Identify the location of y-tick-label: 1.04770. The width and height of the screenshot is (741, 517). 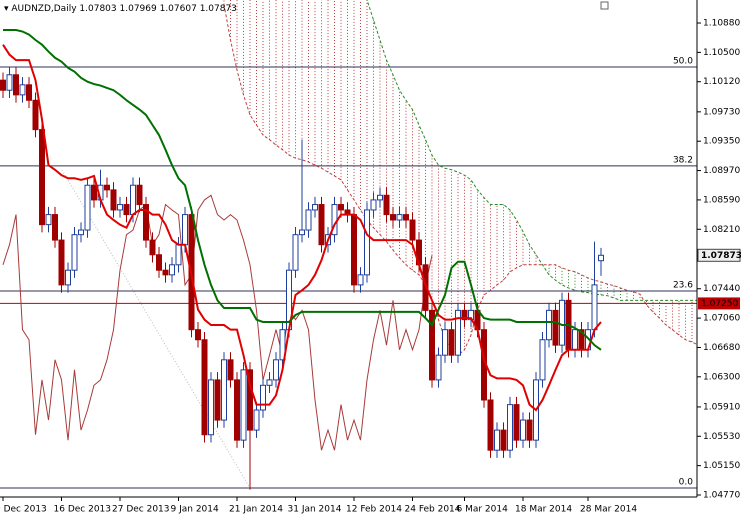
(721, 495).